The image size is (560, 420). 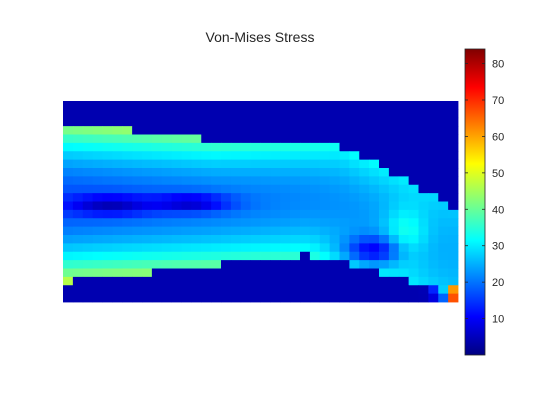 I want to click on colorbar-tick-label: 70, so click(x=498, y=101).